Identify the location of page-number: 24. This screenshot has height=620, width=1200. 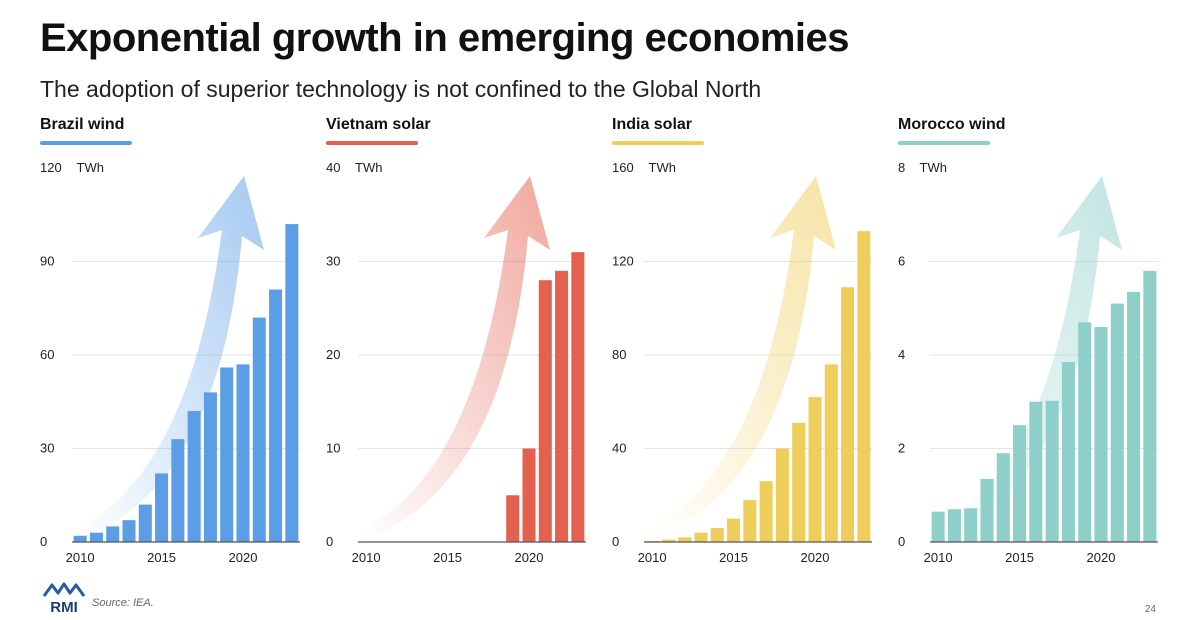
(1150, 609).